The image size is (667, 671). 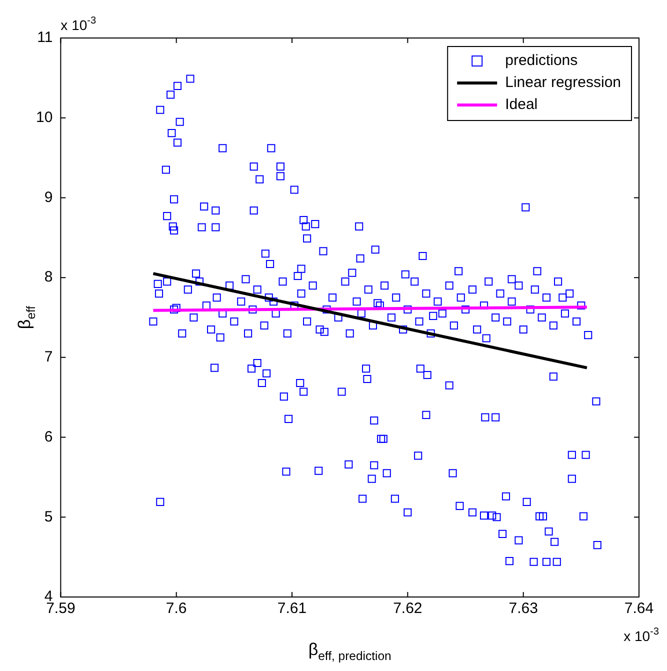 What do you see at coordinates (48, 517) in the screenshot?
I see `y-tick-label: 5` at bounding box center [48, 517].